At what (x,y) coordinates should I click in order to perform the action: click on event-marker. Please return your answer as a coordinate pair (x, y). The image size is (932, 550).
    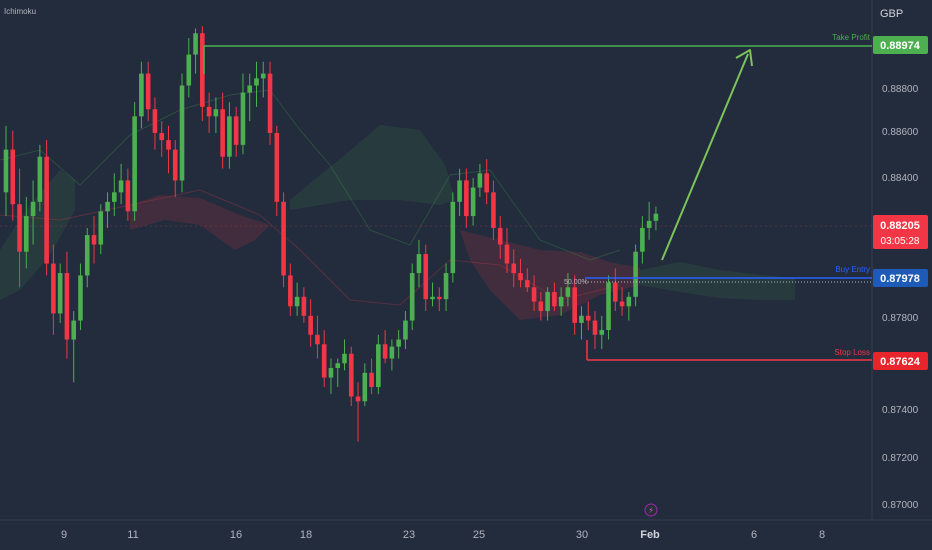
    Looking at the image, I should click on (651, 510).